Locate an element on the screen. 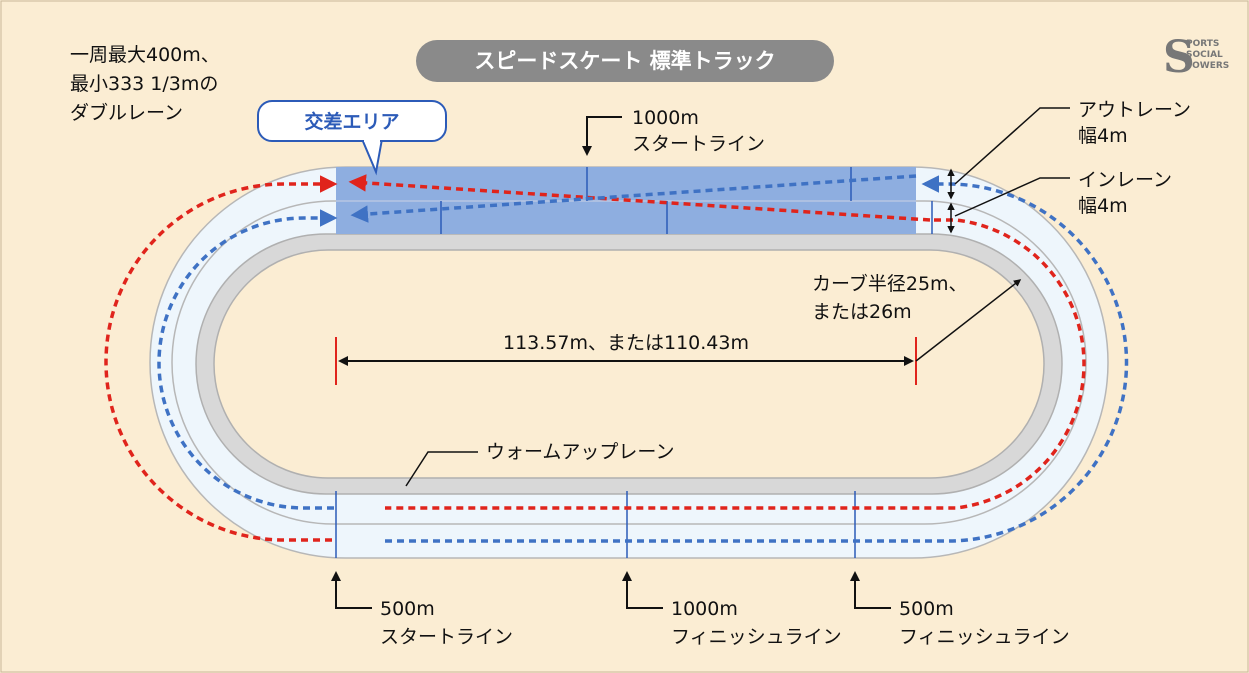  title: スピードスケート 標準トラック is located at coordinates (624, 61).